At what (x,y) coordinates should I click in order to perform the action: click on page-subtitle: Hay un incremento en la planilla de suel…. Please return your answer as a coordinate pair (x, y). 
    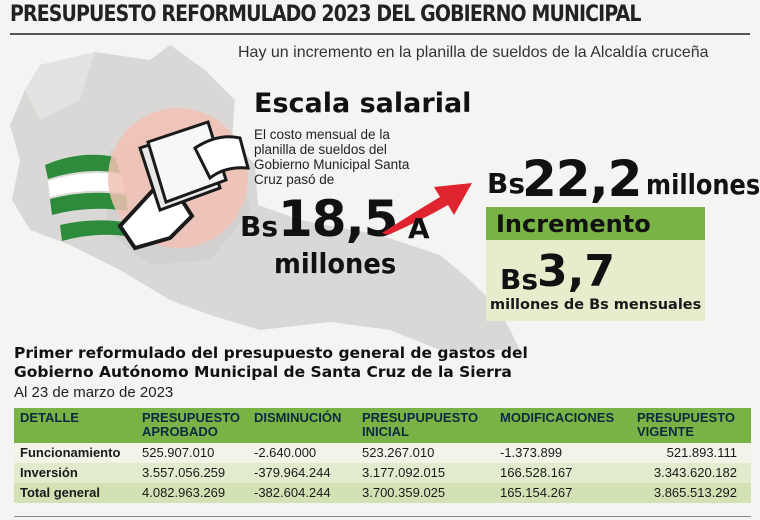
    Looking at the image, I should click on (473, 52).